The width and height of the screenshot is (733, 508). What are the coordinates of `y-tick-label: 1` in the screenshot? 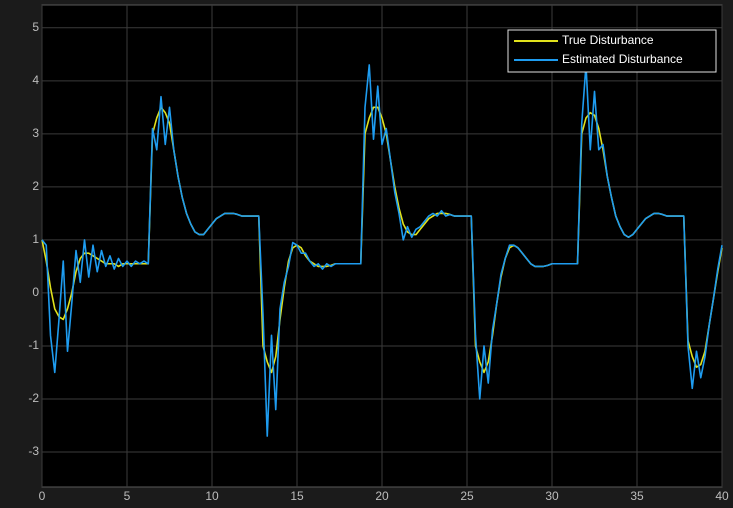 It's located at (35, 239).